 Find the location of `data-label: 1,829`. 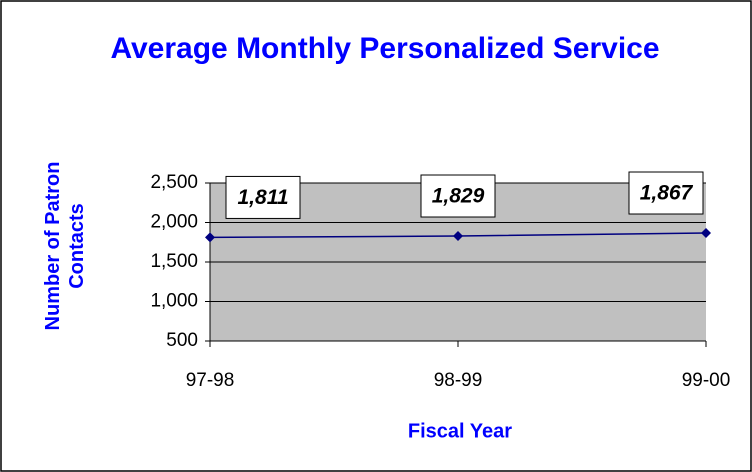

data-label: 1,829 is located at coordinates (458, 196).